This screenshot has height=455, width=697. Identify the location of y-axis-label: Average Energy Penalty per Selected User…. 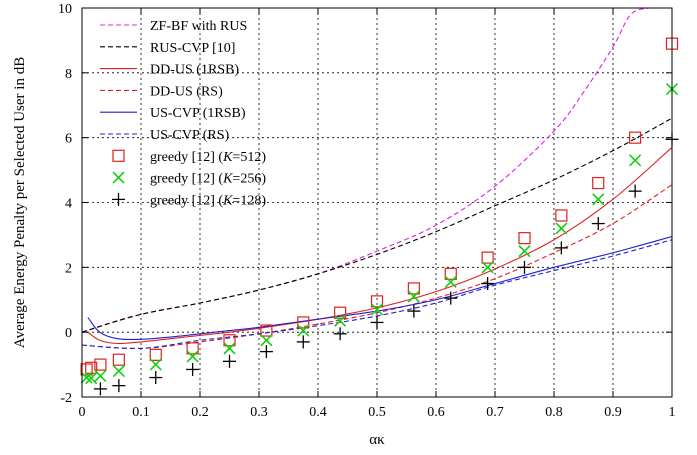
(20, 202).